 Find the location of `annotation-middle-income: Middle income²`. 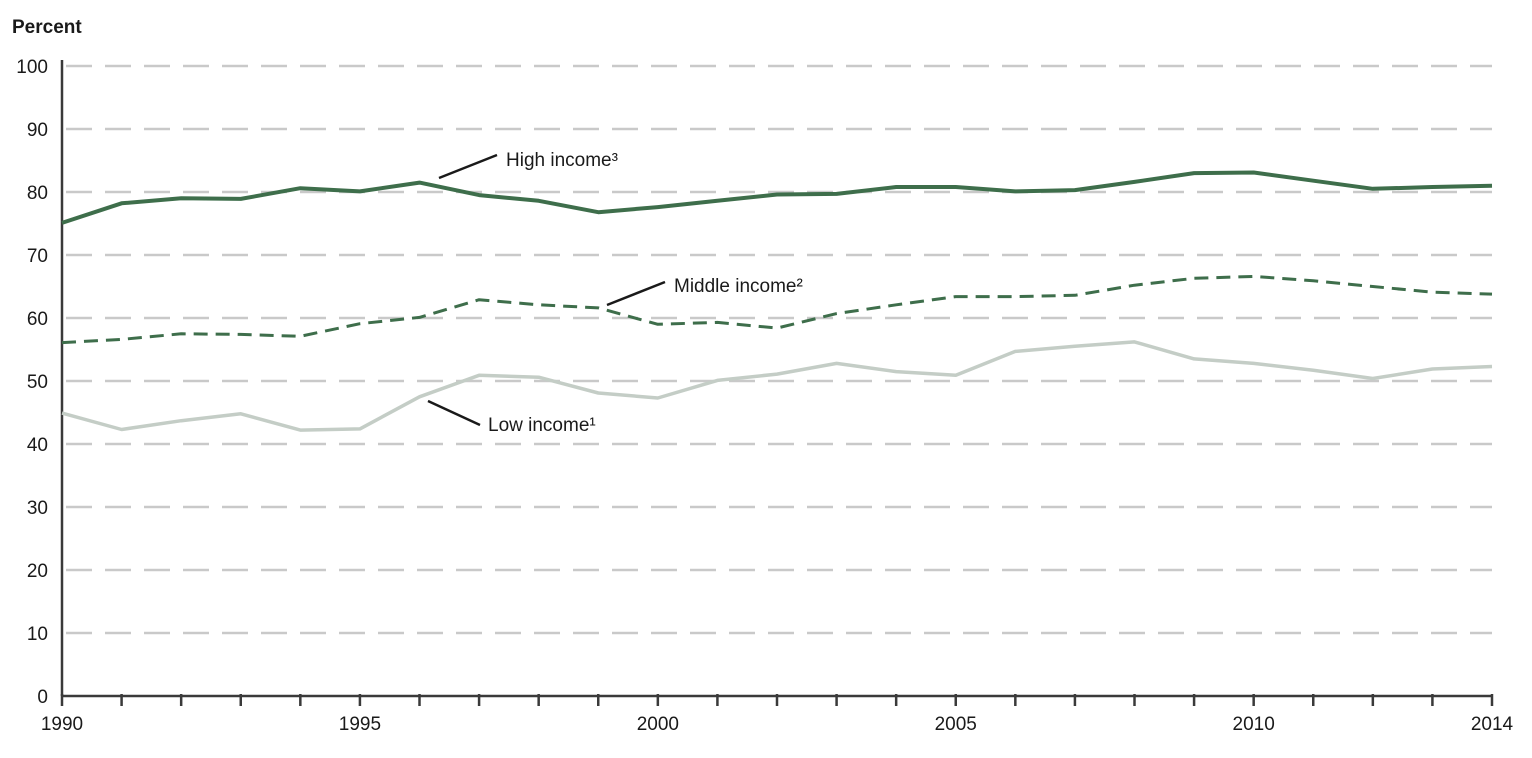

annotation-middle-income: Middle income² is located at coordinates (738, 286).